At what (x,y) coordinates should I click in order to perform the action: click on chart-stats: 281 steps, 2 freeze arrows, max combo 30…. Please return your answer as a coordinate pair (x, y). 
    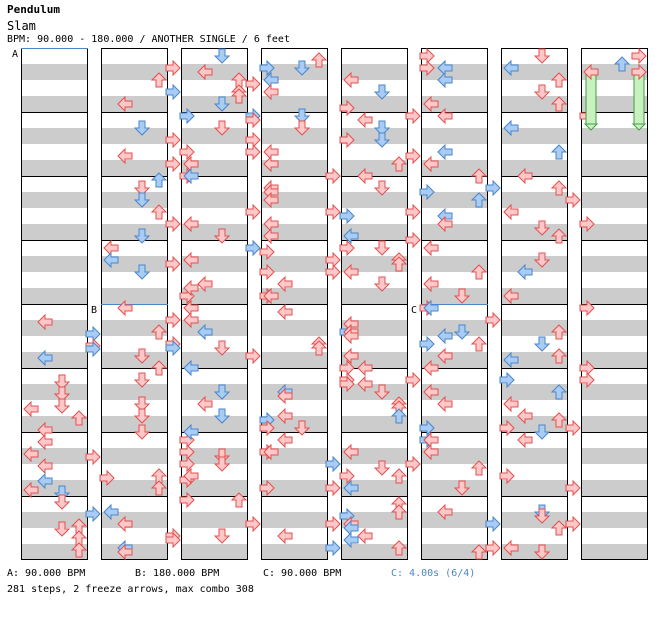
    Looking at the image, I should click on (130, 589).